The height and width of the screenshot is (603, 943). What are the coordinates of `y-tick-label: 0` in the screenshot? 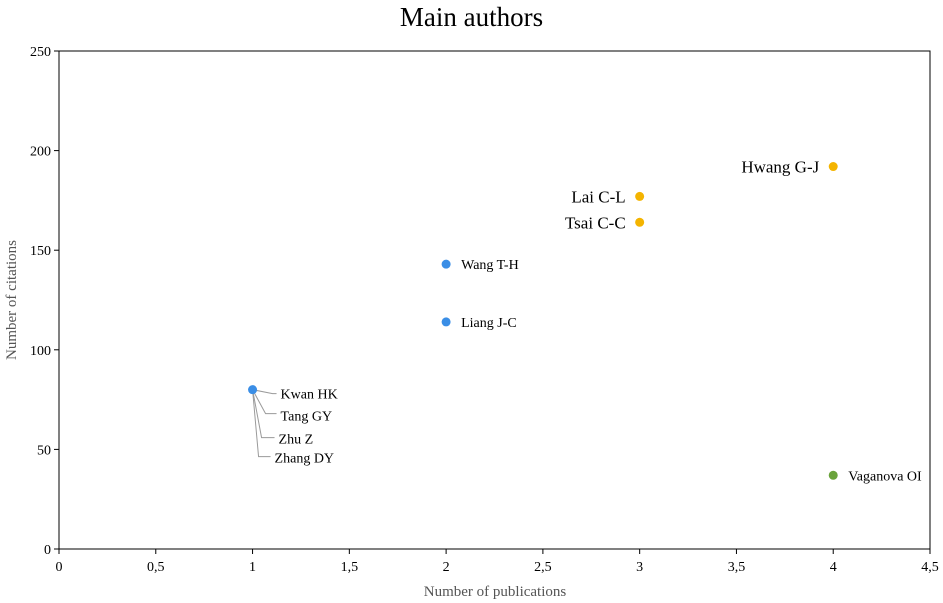 It's located at (47, 550).